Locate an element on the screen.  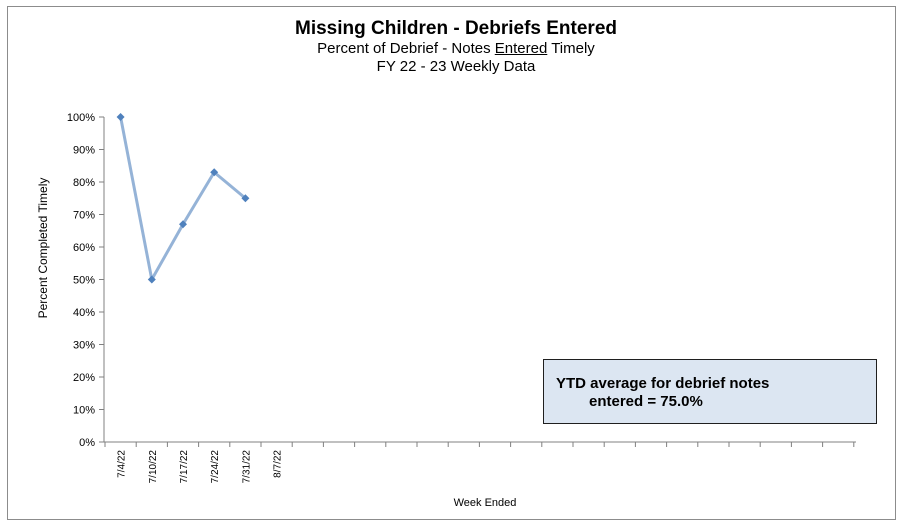
y-tick-label: 0% is located at coordinates (87, 443).